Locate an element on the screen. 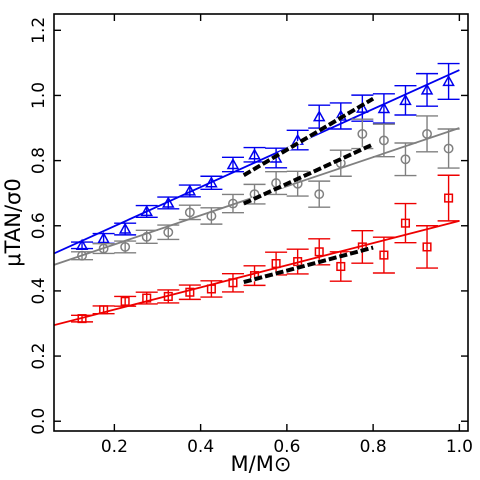 This screenshot has width=480, height=480. y-tick-label: 0.2 is located at coordinates (39, 356).